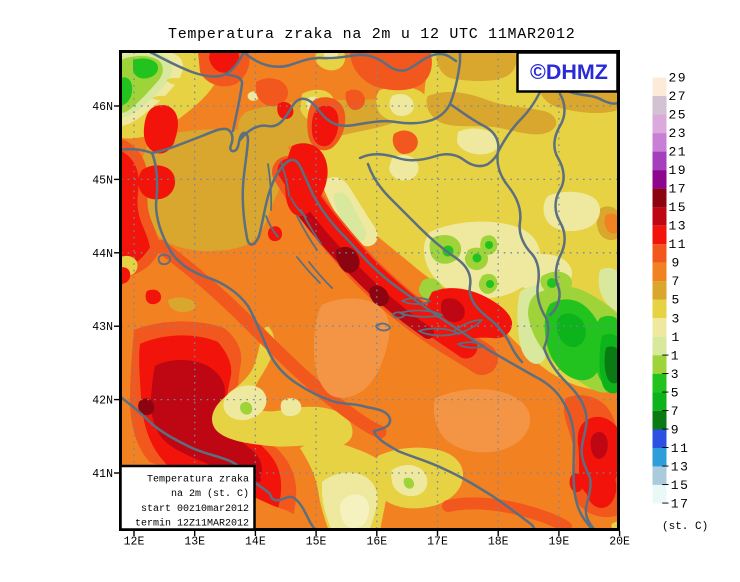 Image resolution: width=740 pixels, height=582 pixels. I want to click on svg-text: 14E, so click(255, 542).